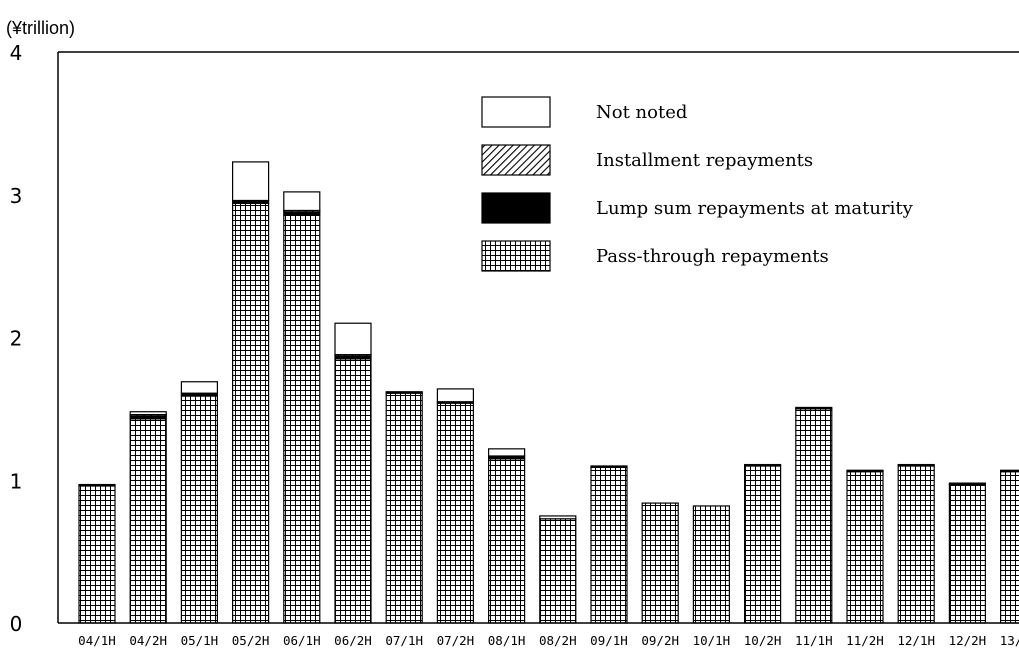 The image size is (1019, 650). I want to click on x-tick-label: 06/2H, so click(353, 640).